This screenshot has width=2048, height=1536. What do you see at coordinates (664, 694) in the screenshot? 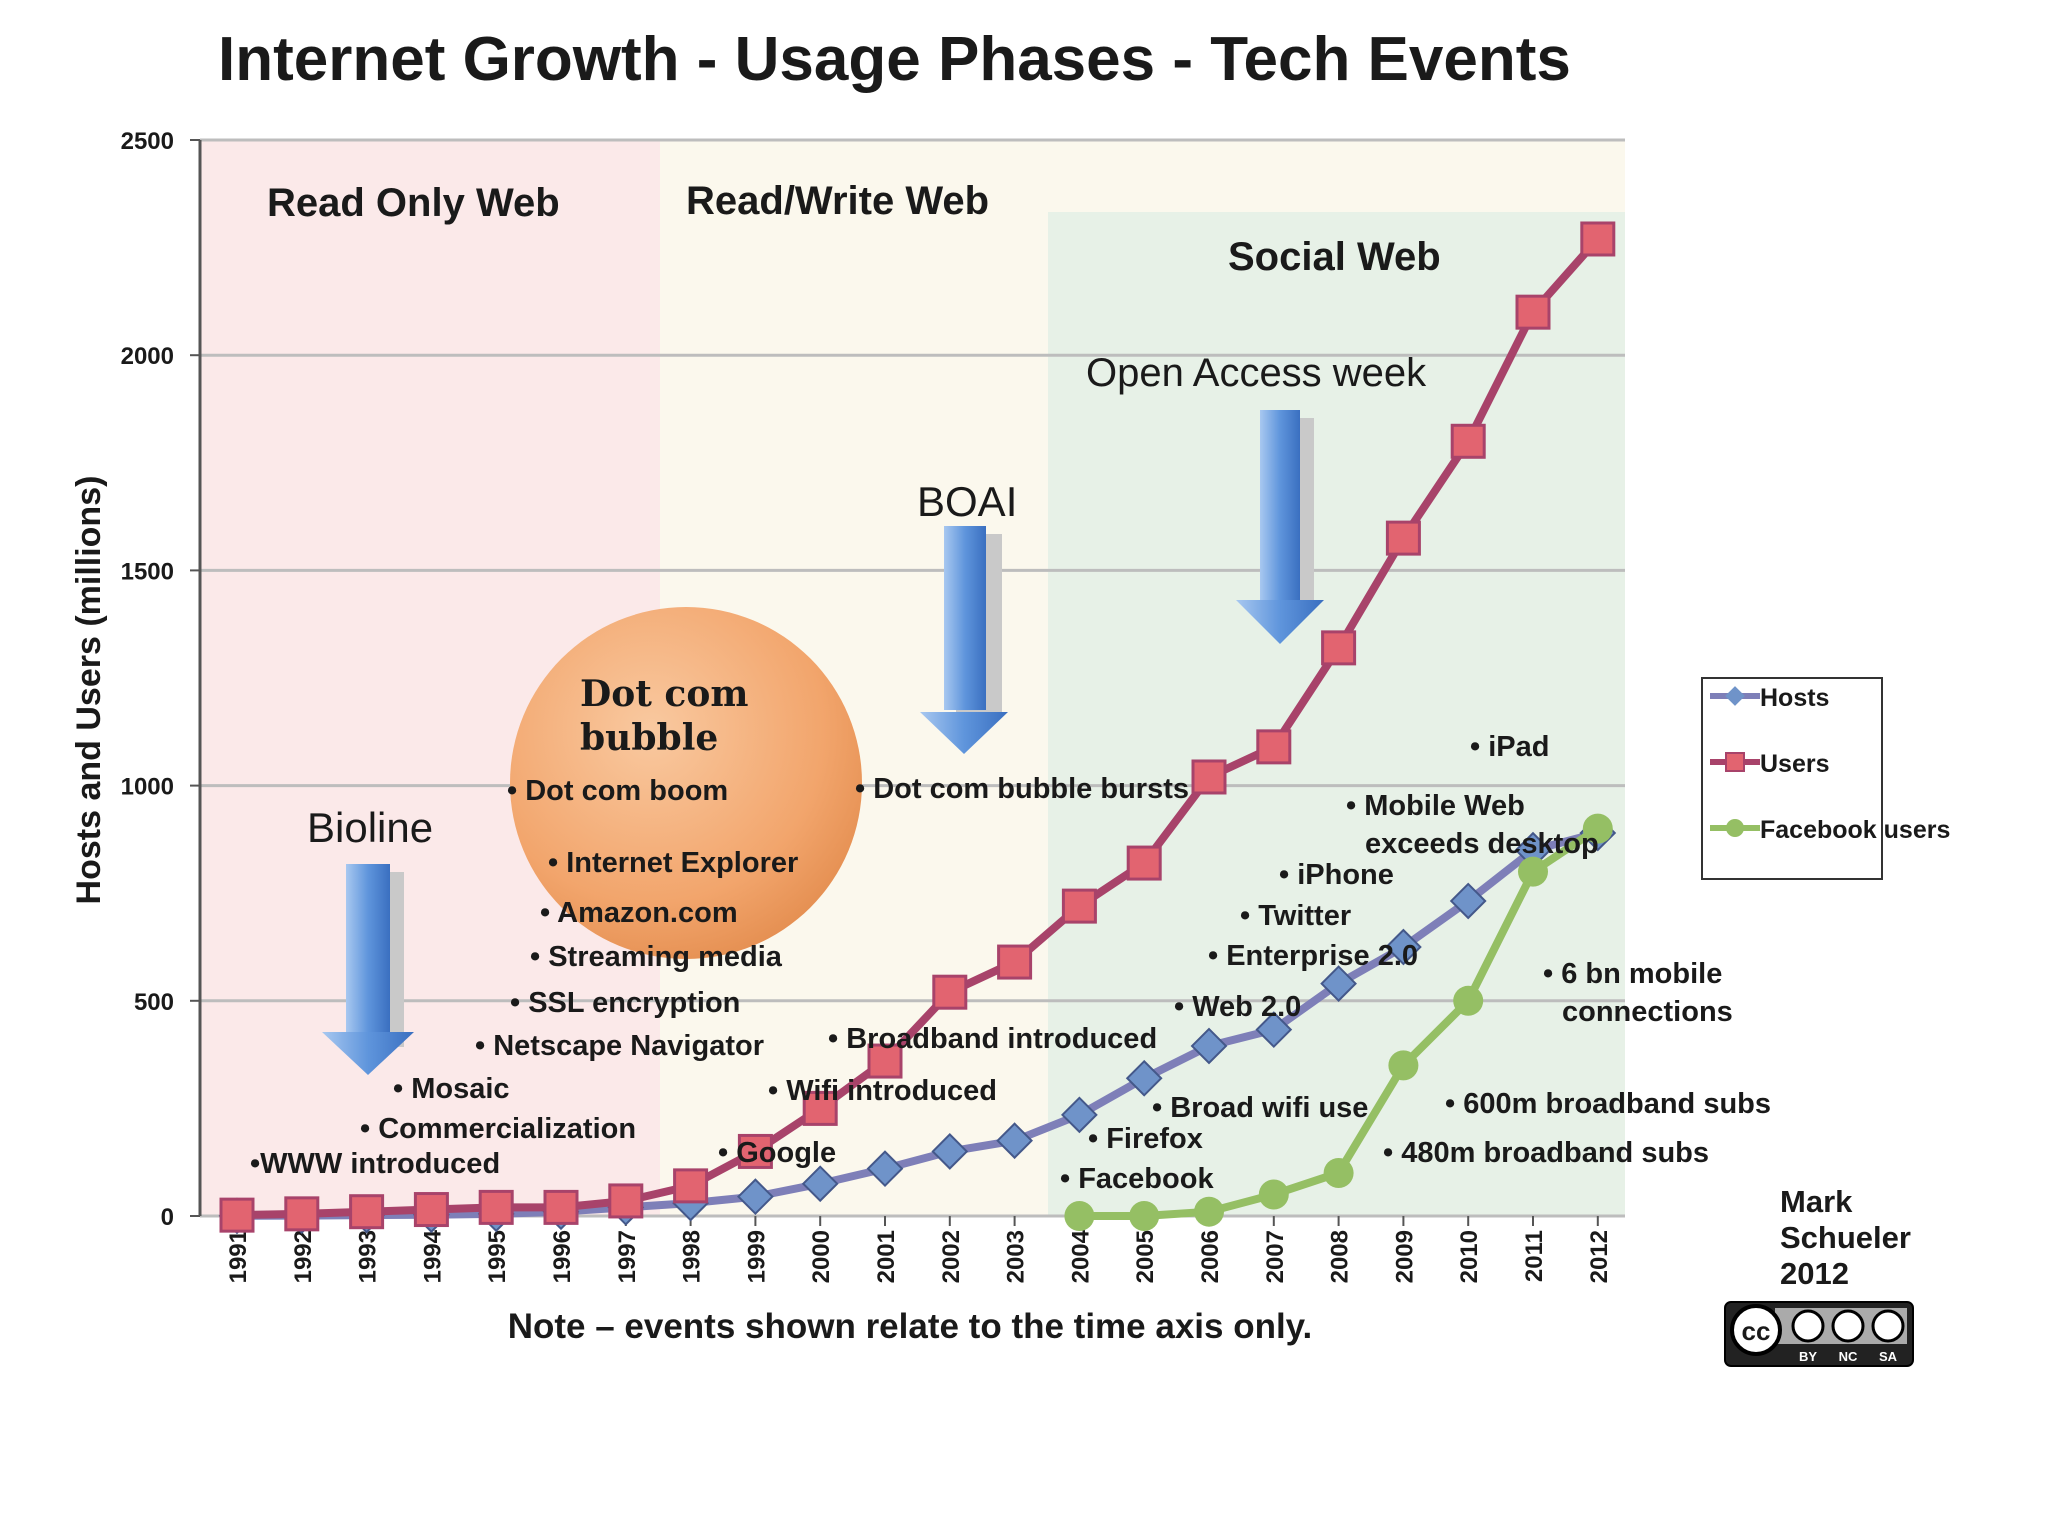
I see `bubble-label-line1: Dot com` at bounding box center [664, 694].